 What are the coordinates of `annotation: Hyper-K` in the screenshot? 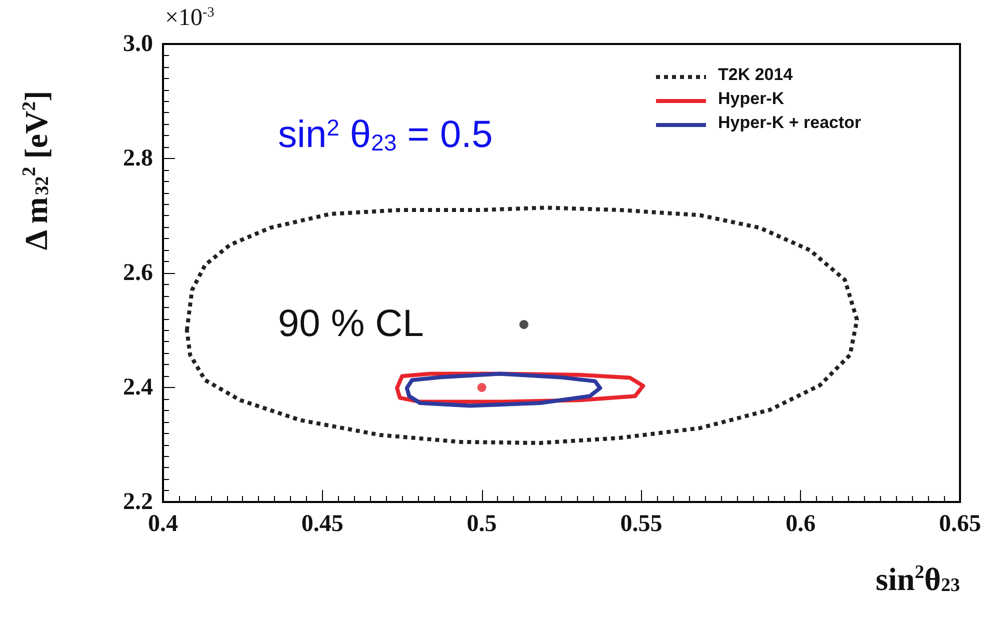 It's located at (751, 98).